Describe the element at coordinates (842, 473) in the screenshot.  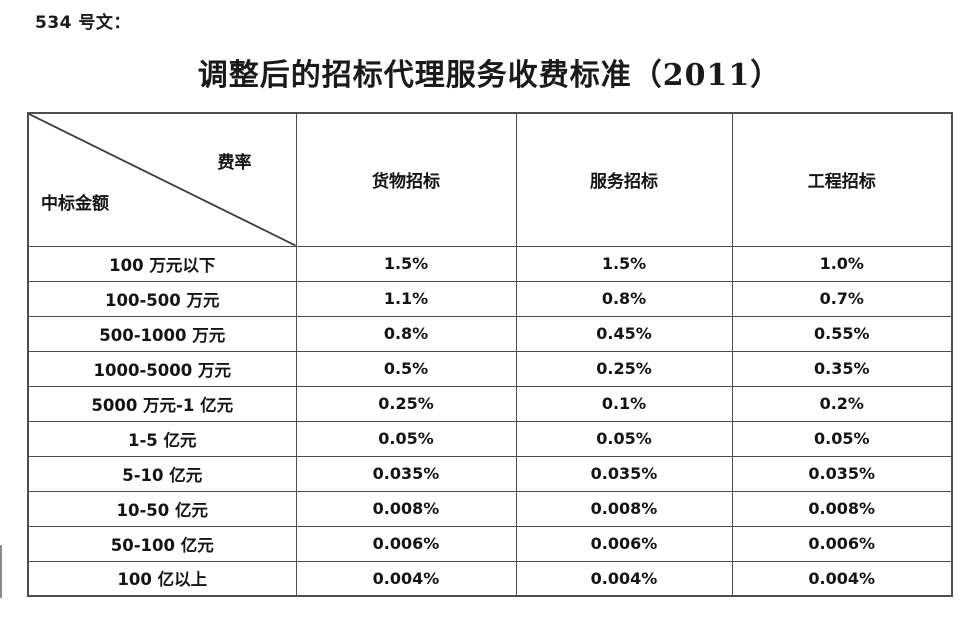
I see `rate-engineering: 0.035%` at that location.